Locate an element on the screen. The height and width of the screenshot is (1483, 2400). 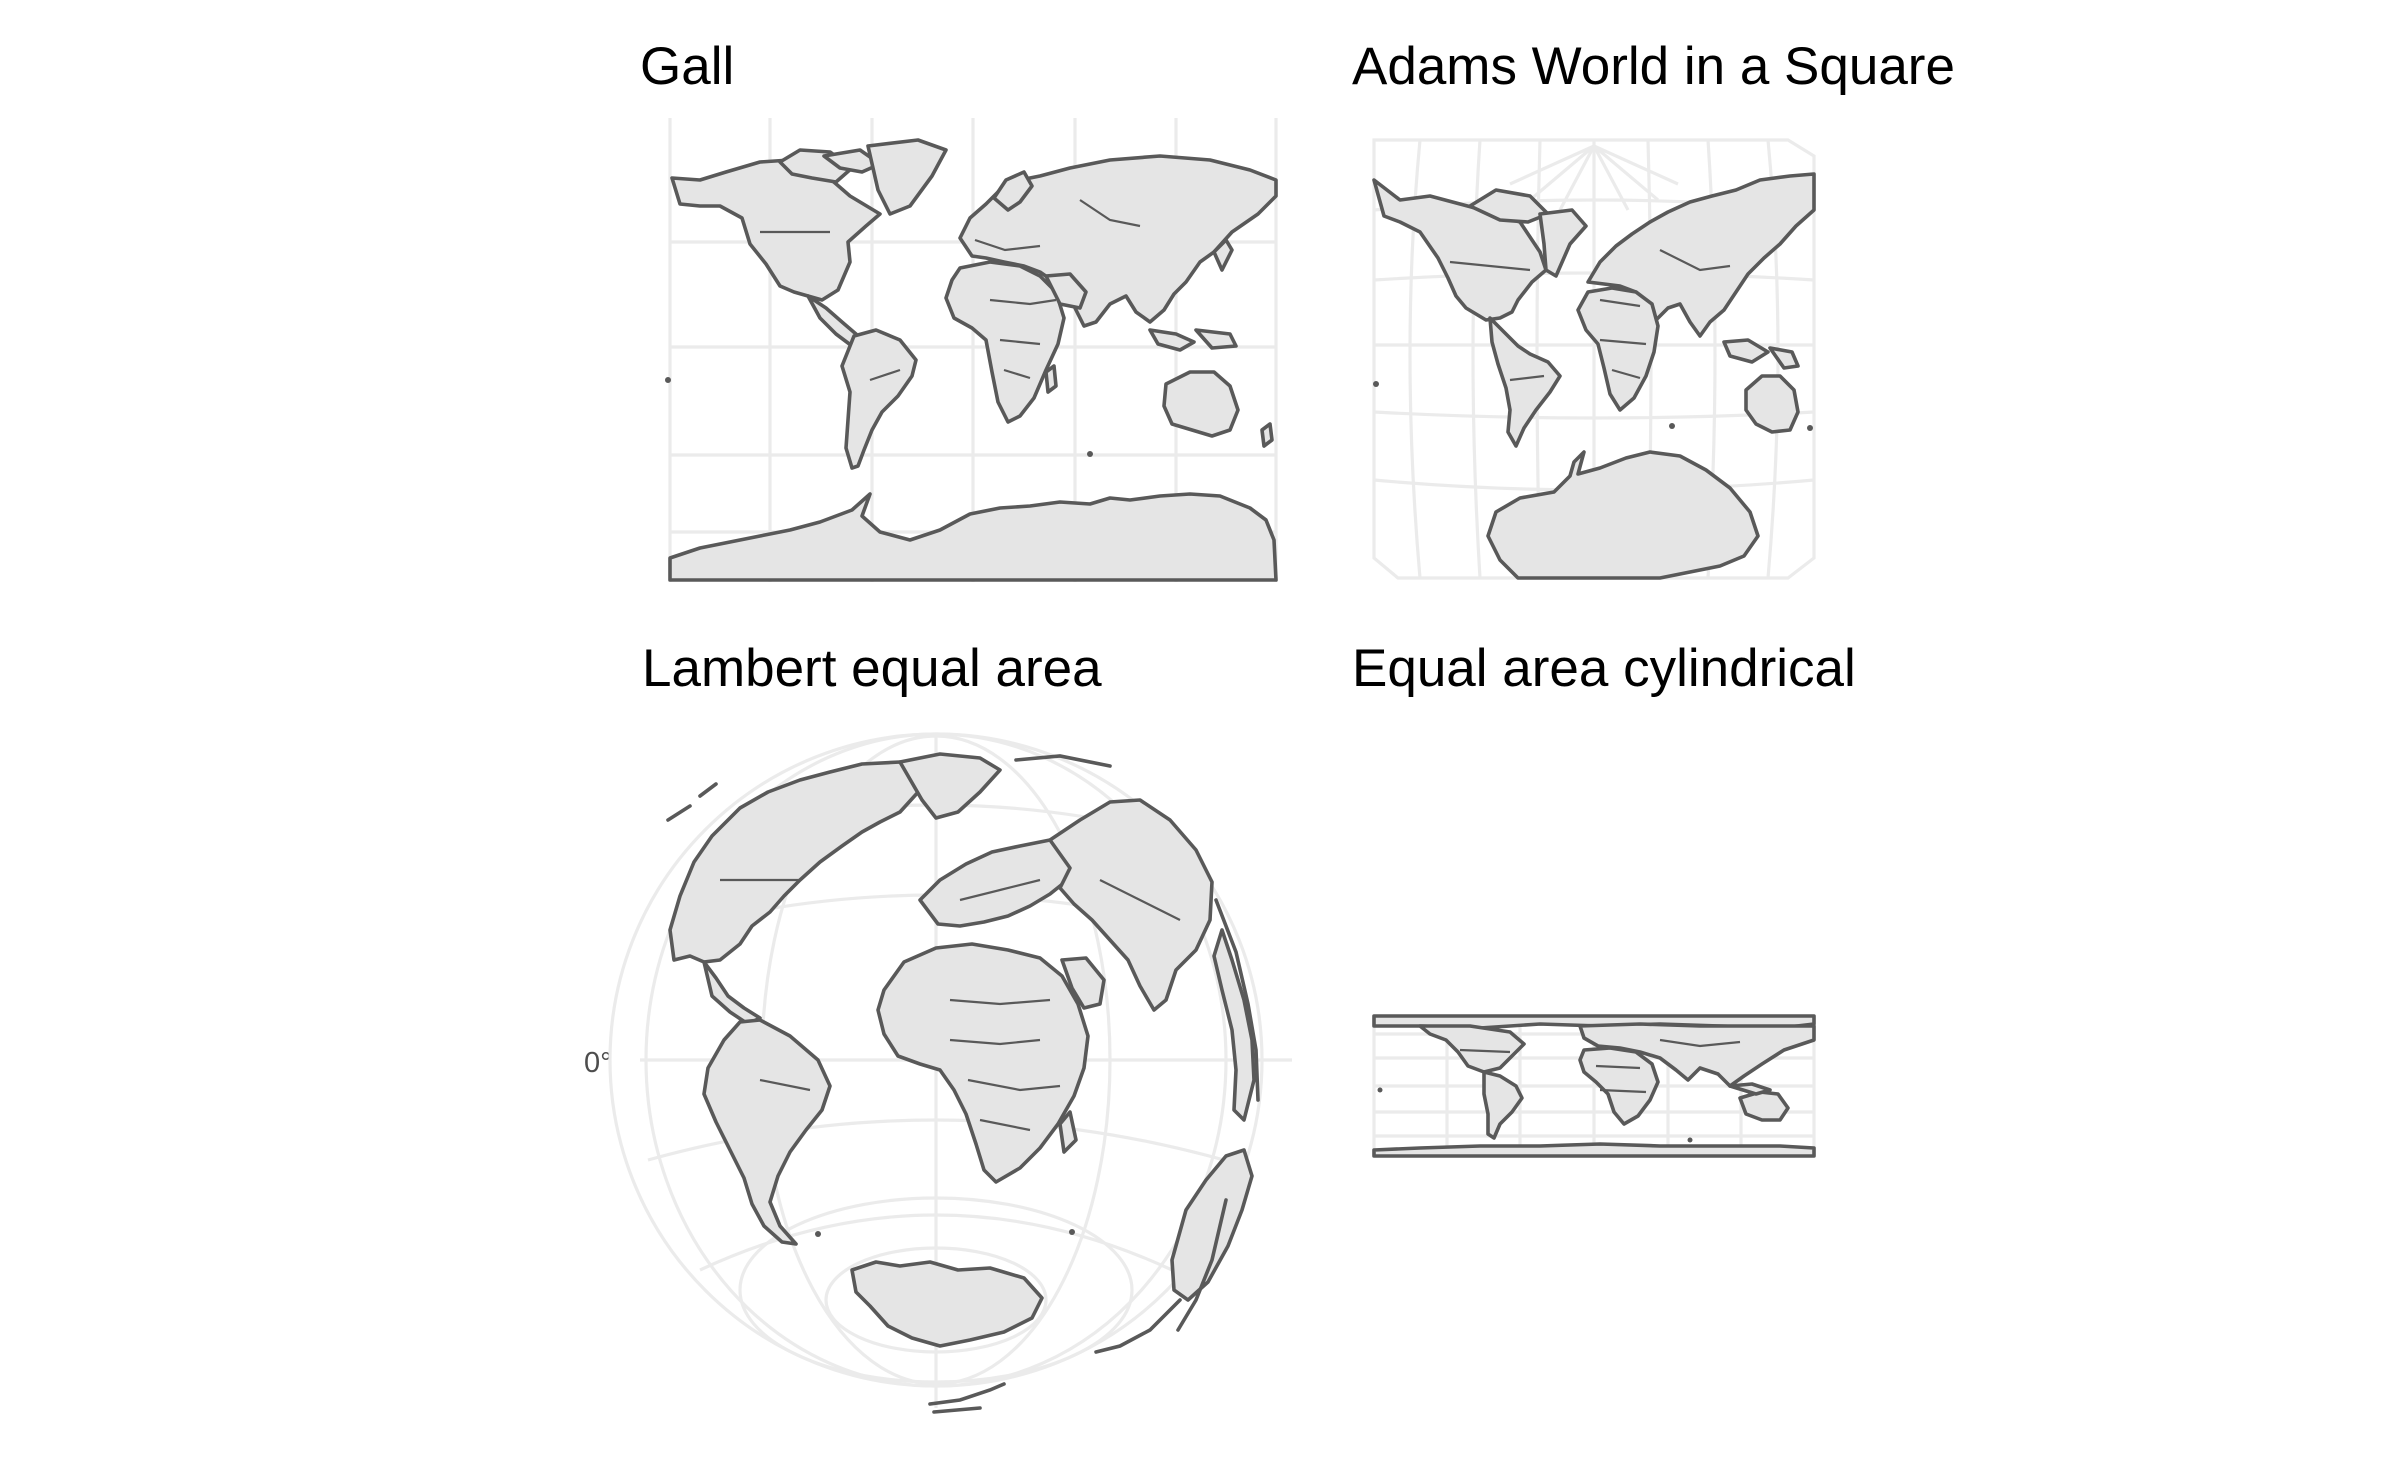
cylindrical-country-borders is located at coordinates (1600, 1066).